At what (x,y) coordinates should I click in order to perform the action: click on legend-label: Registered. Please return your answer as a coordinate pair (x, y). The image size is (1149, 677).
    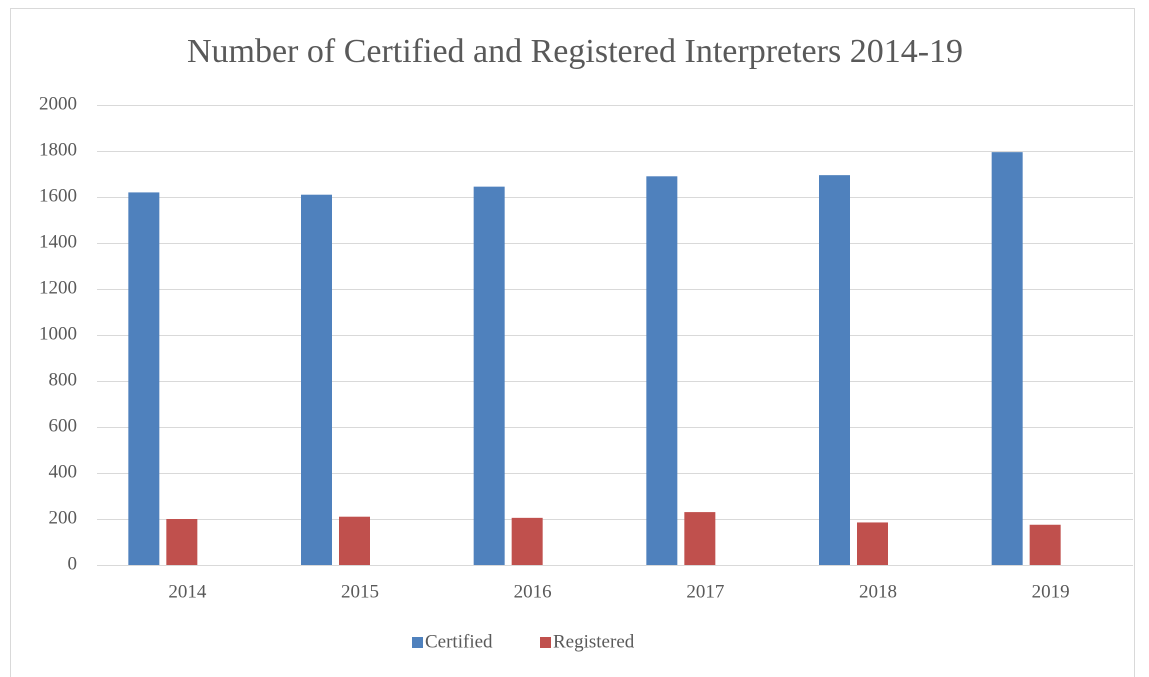
    Looking at the image, I should click on (594, 641).